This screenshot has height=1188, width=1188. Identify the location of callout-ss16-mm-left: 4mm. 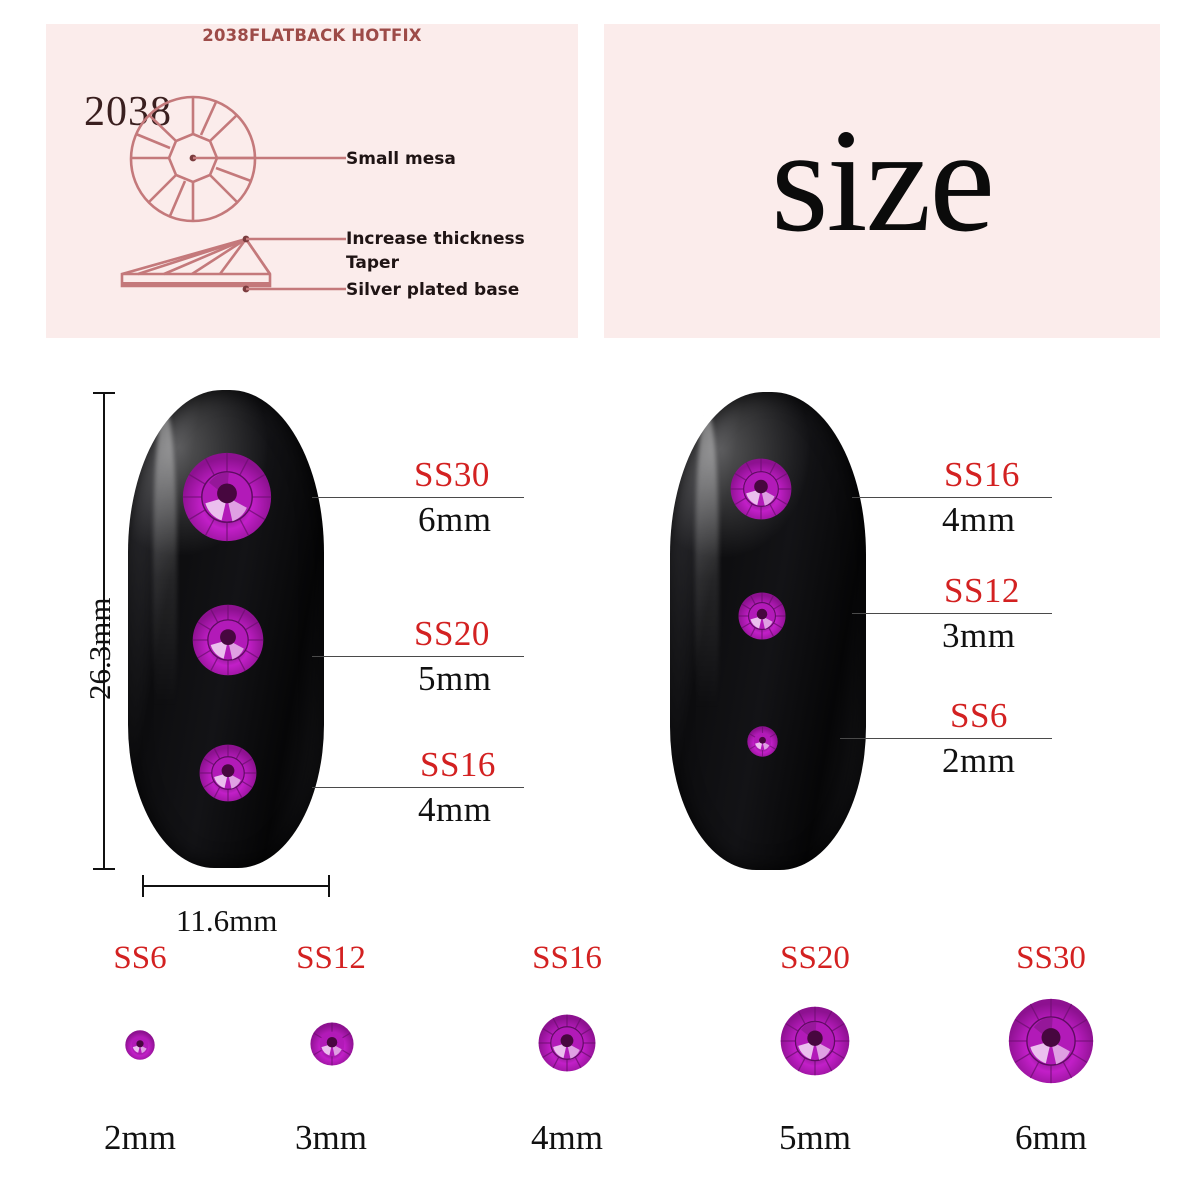
(455, 809).